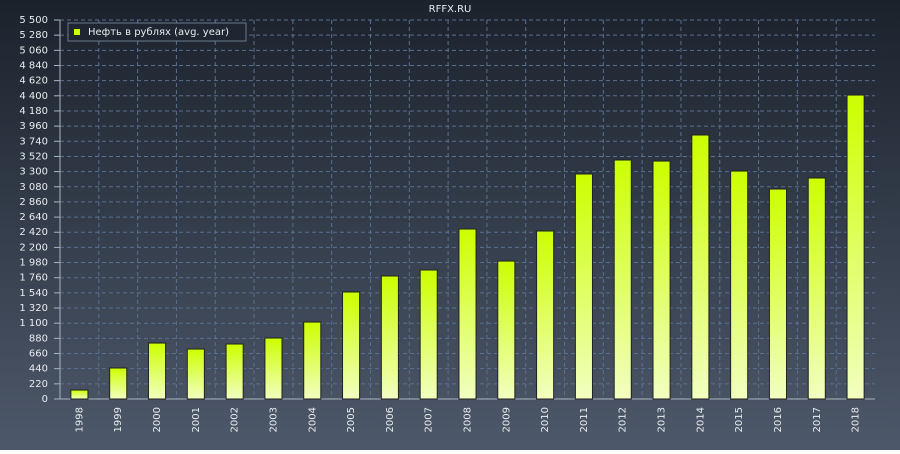 This screenshot has height=454, width=900. I want to click on x-tick-label: 2008, so click(468, 419).